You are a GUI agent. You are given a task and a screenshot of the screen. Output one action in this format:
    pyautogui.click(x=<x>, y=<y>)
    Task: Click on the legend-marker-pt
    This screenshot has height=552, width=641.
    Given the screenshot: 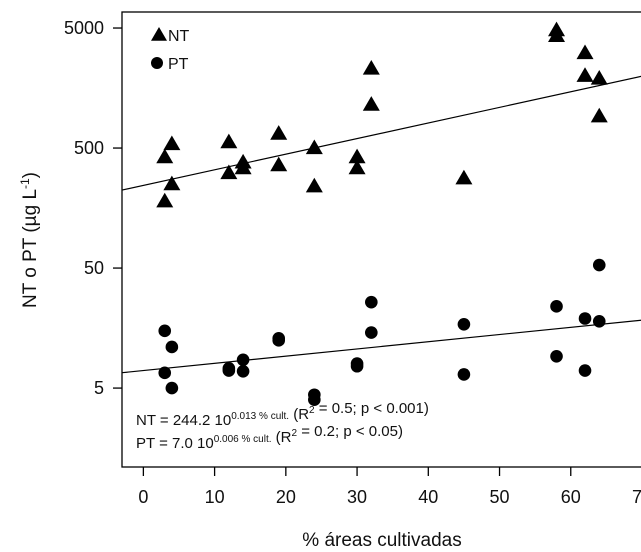 What is the action you would take?
    pyautogui.click(x=157, y=63)
    